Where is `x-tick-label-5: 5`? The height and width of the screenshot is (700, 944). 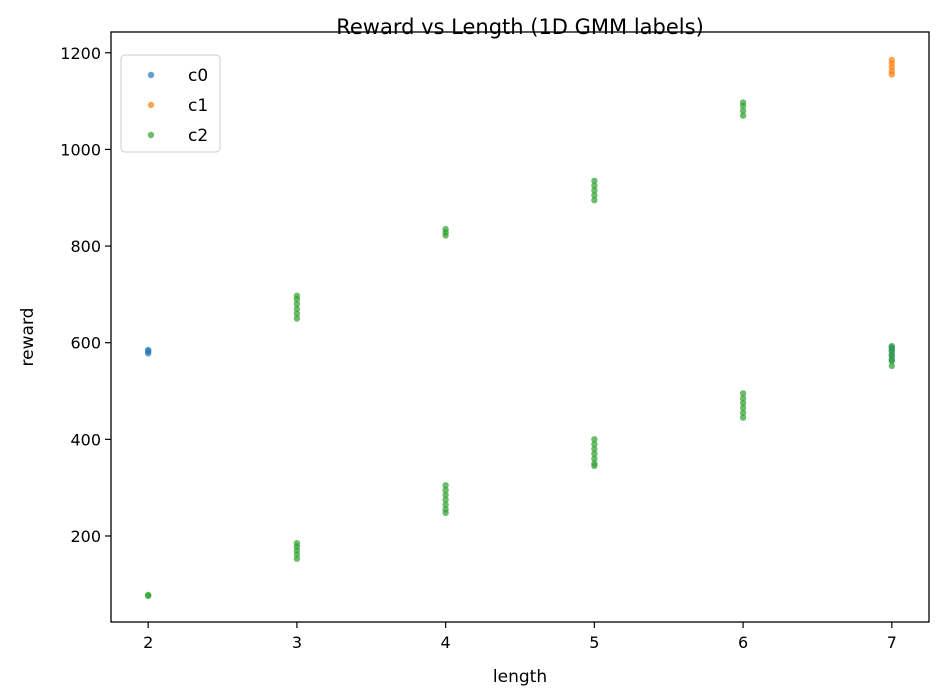 x-tick-label-5: 5 is located at coordinates (594, 642).